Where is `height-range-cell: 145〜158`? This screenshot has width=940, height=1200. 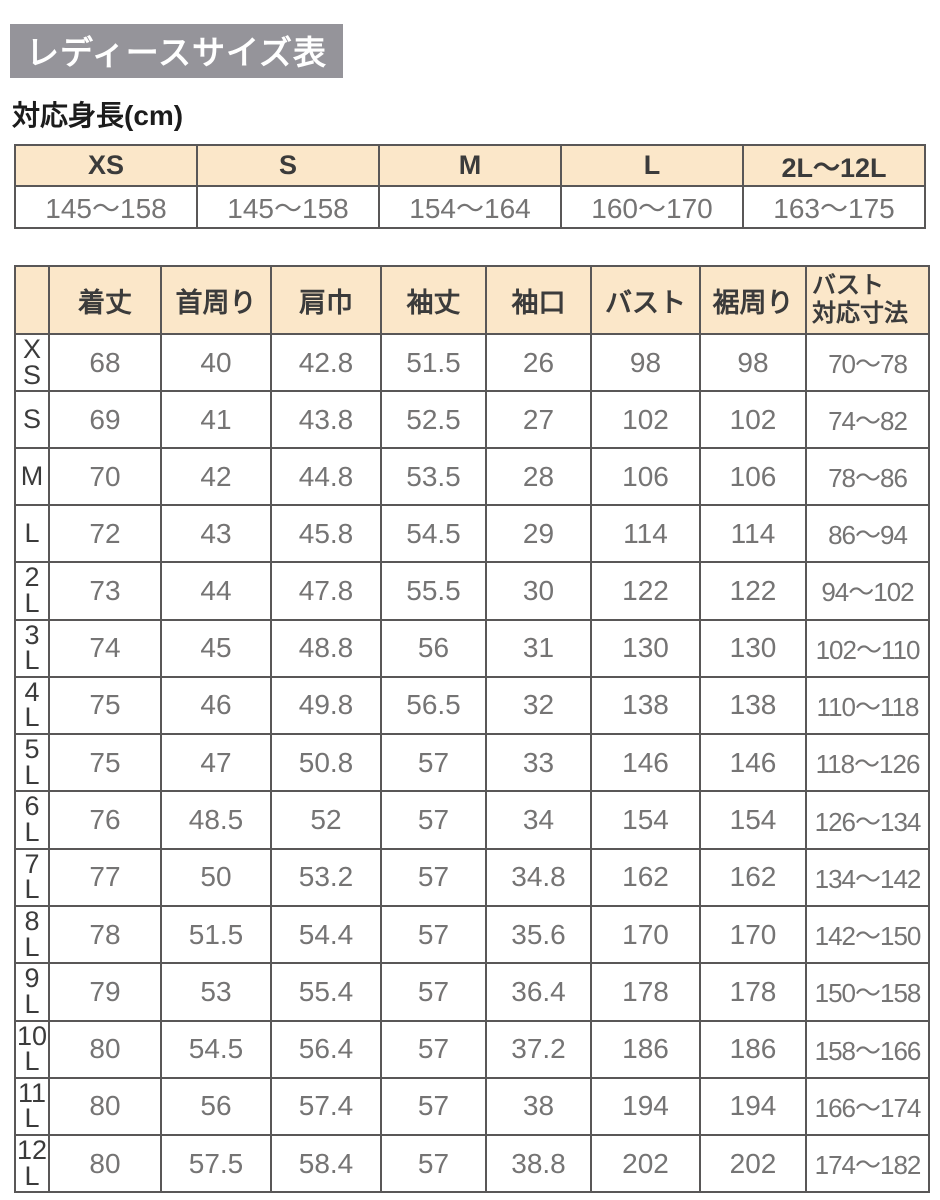
height-range-cell: 145〜158 is located at coordinates (288, 207).